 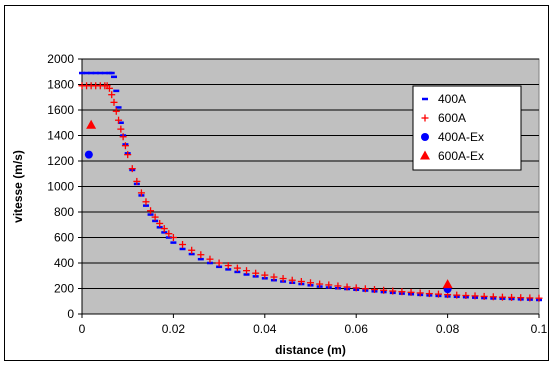 I want to click on y-tick-label: 200, so click(x=64, y=289).